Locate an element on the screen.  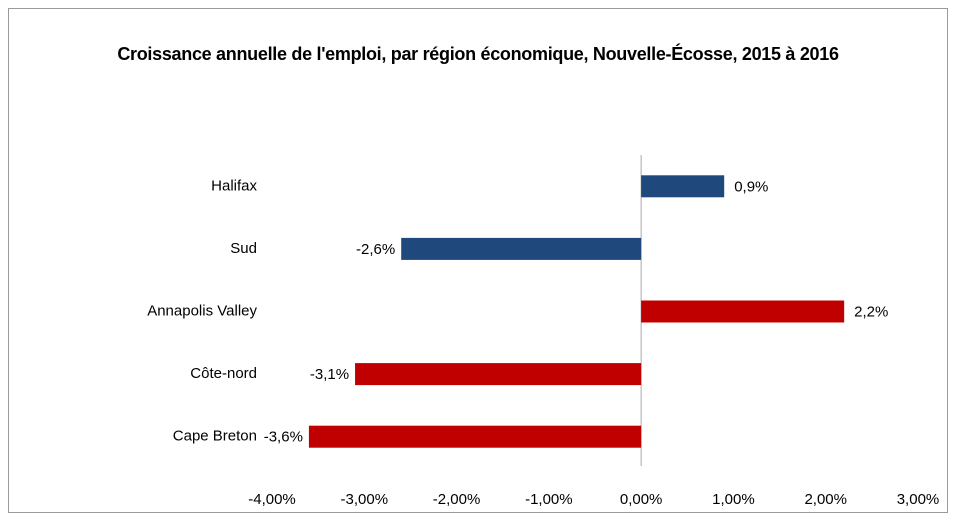
x-tick-label: 1,00% is located at coordinates (733, 499).